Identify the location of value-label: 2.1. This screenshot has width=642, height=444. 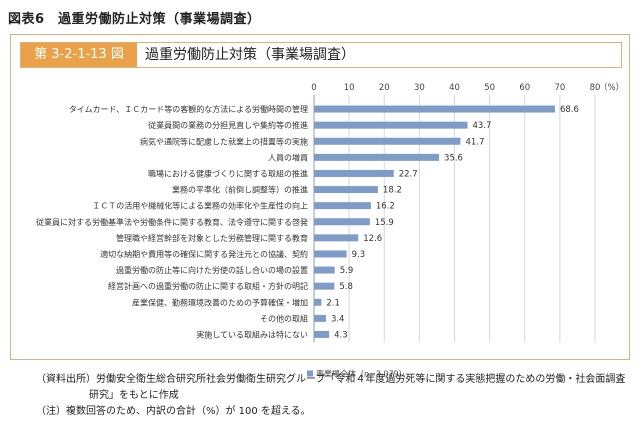
(333, 303).